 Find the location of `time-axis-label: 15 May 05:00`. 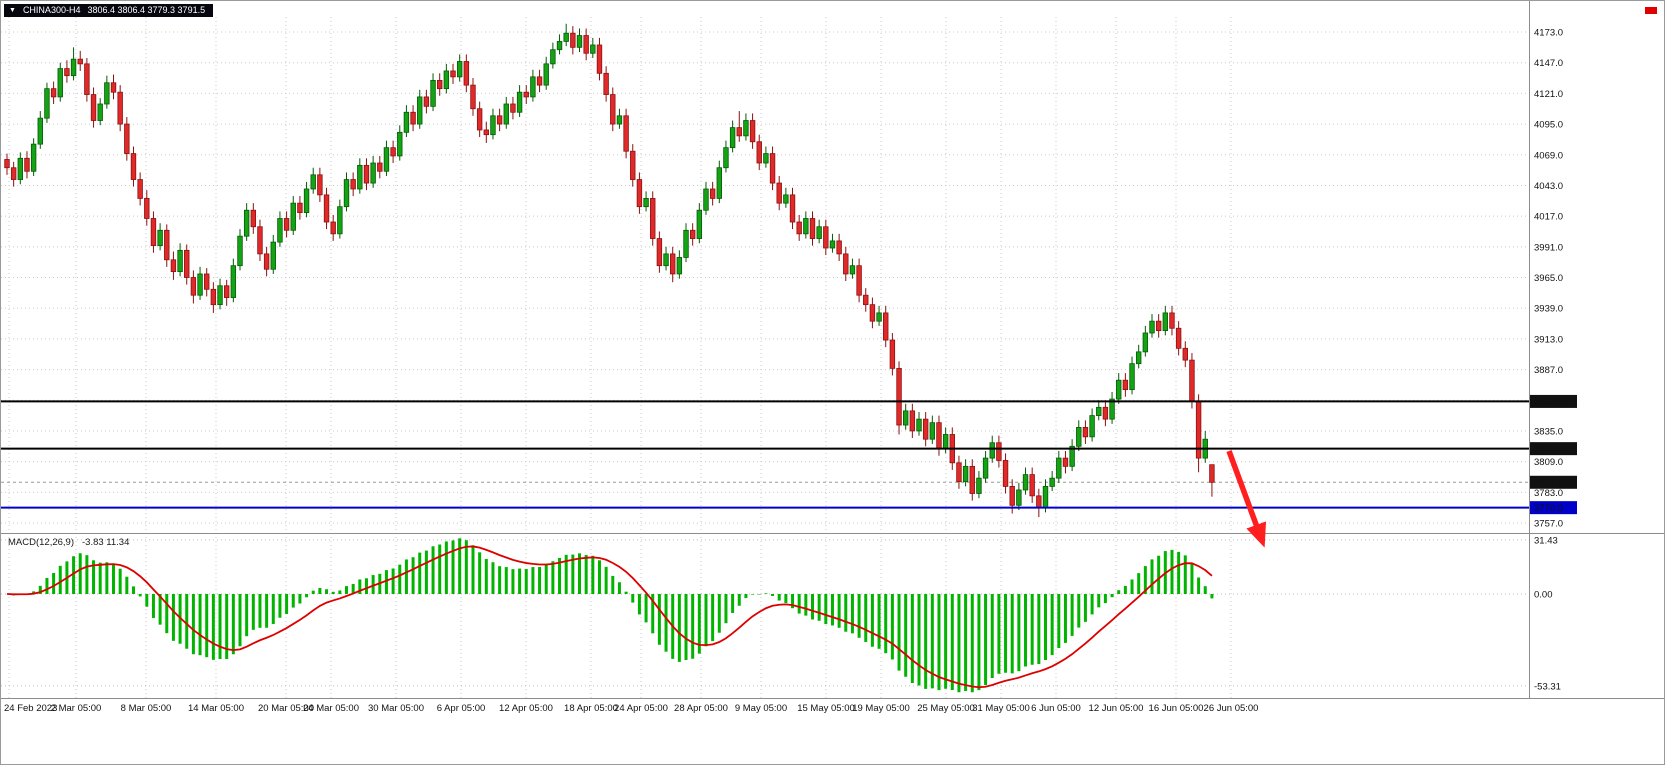

time-axis-label: 15 May 05:00 is located at coordinates (826, 708).